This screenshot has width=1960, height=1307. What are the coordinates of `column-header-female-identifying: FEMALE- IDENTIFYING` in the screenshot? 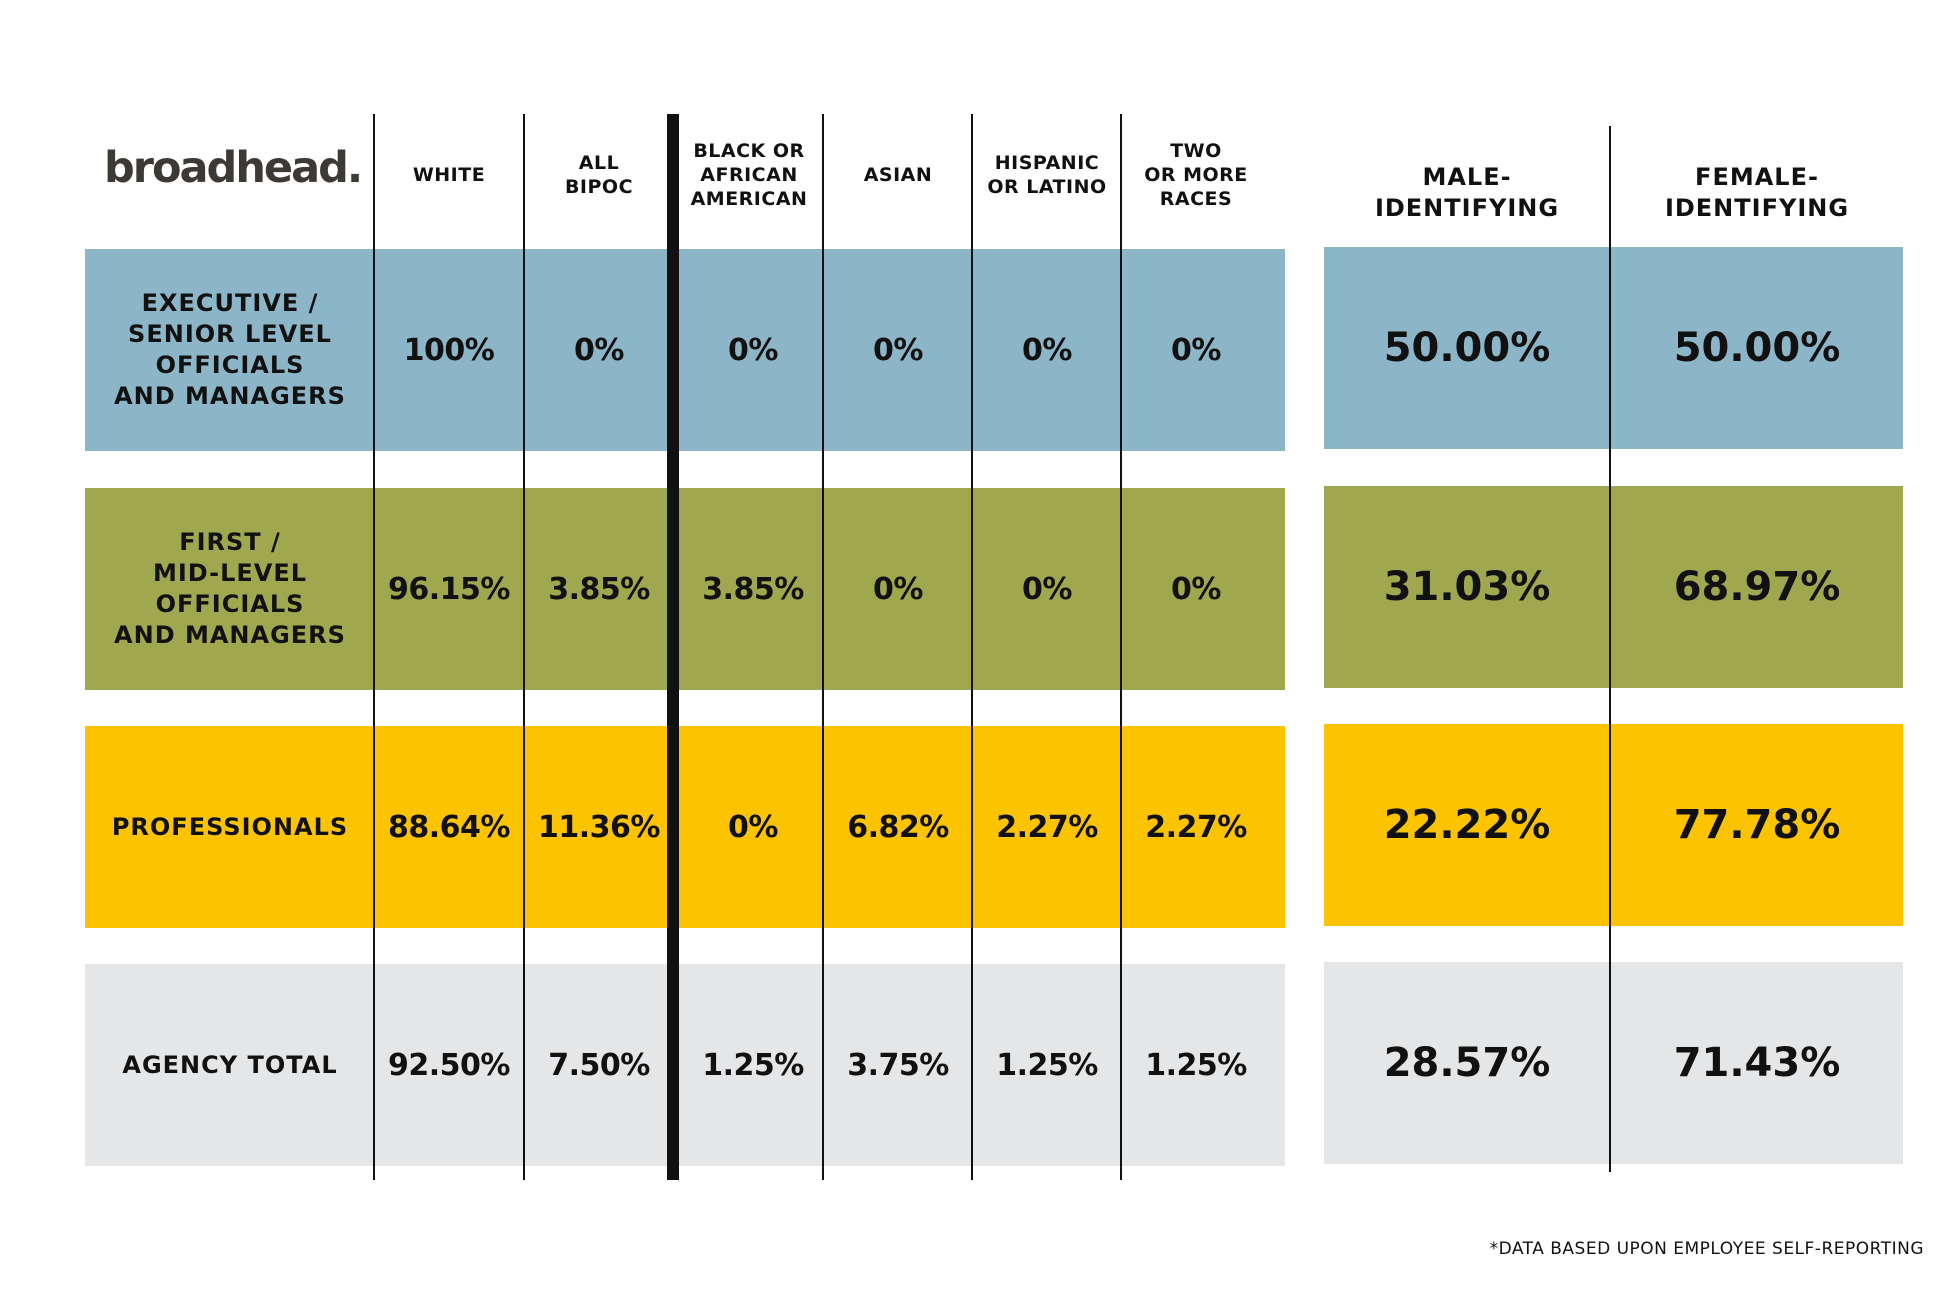 It's located at (1757, 192).